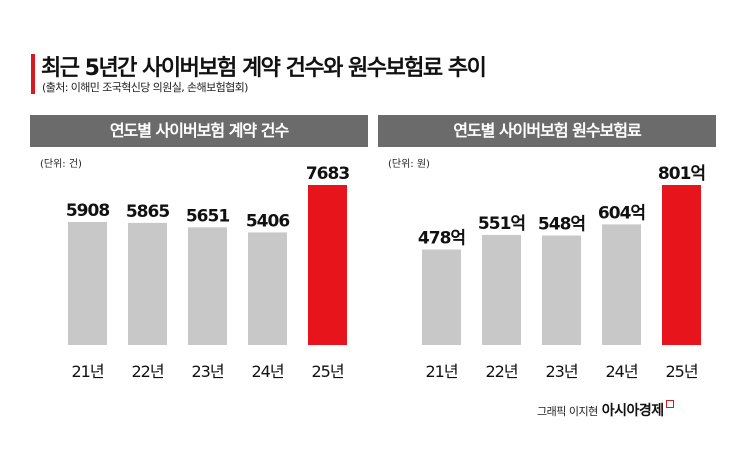 Image resolution: width=745 pixels, height=474 pixels. I want to click on data-label: 478억, so click(441, 239).